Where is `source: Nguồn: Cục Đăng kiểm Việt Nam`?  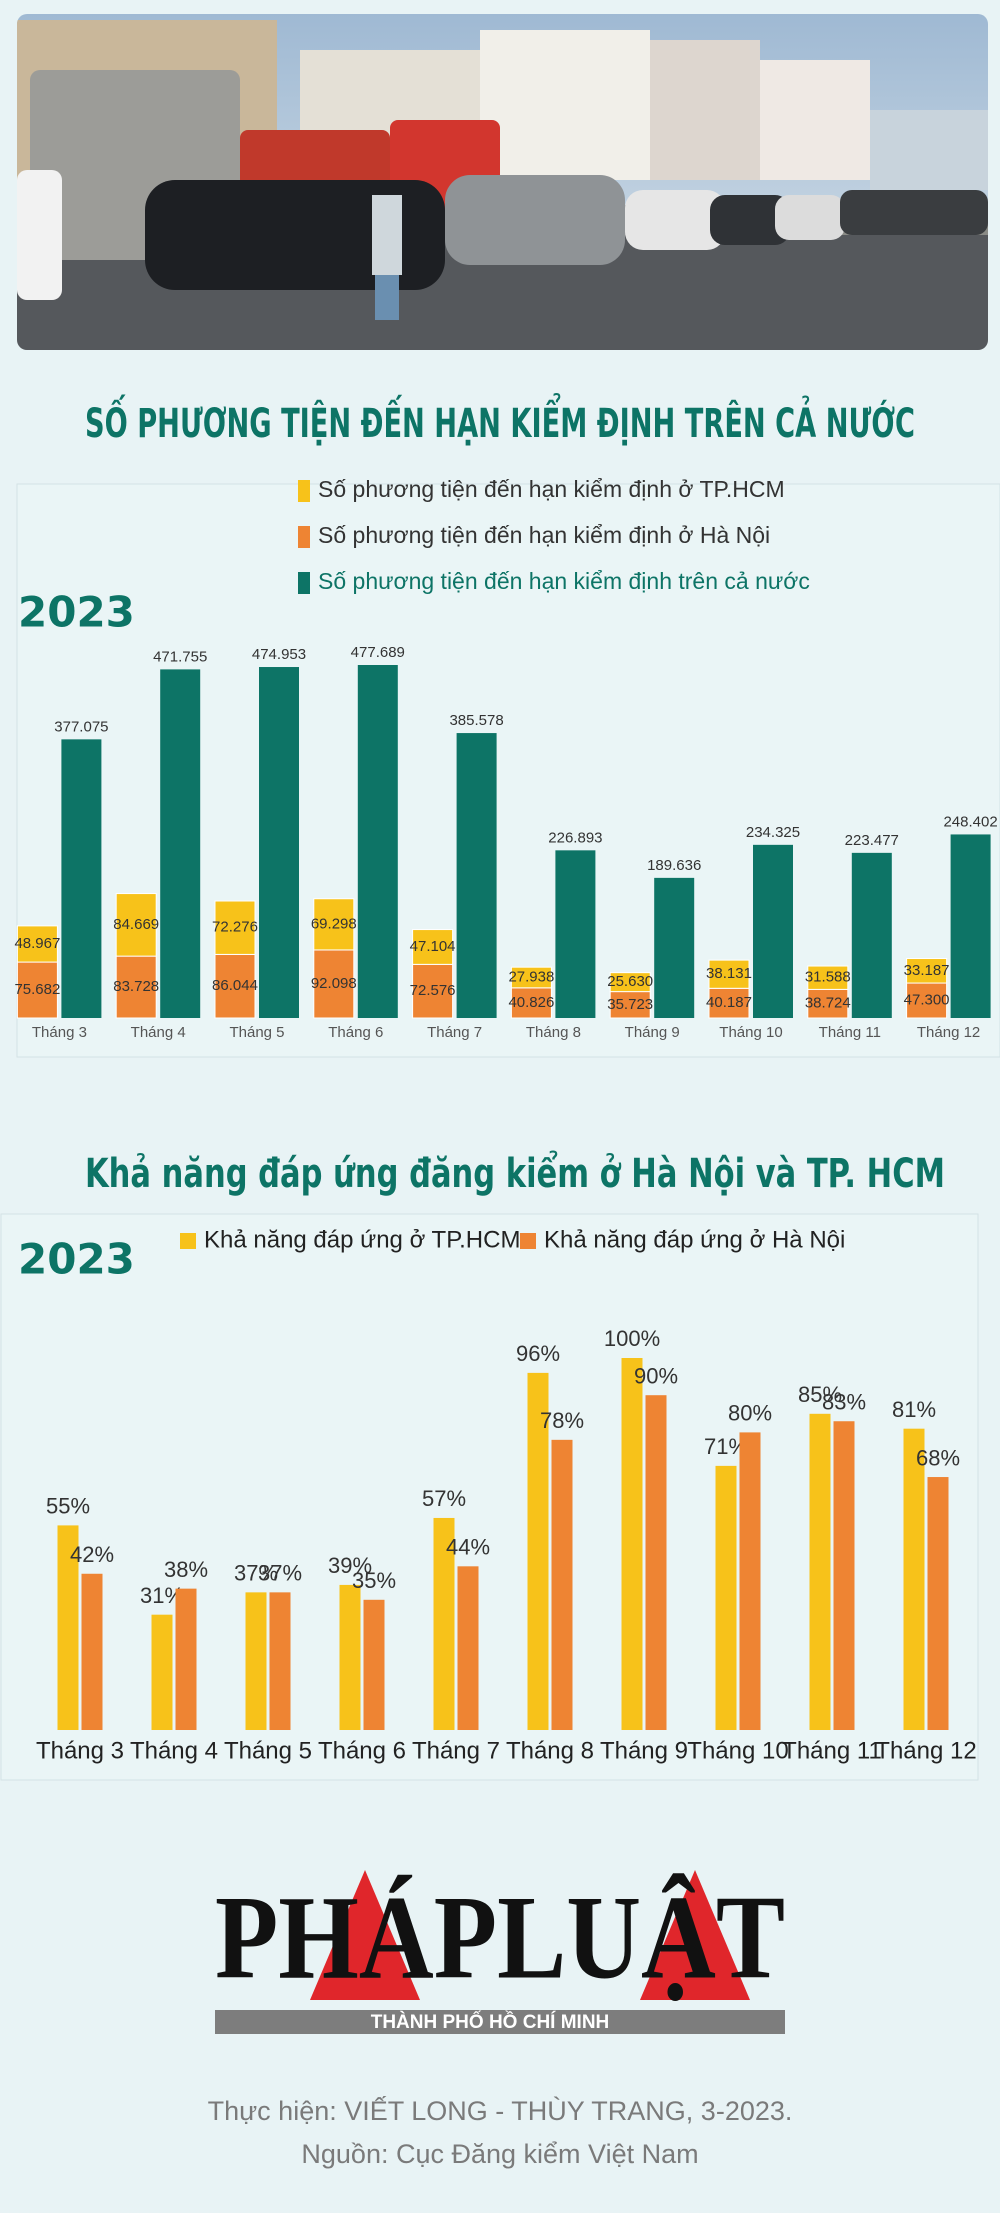
source: Nguồn: Cục Đăng kiểm Việt Nam is located at coordinates (499, 2154).